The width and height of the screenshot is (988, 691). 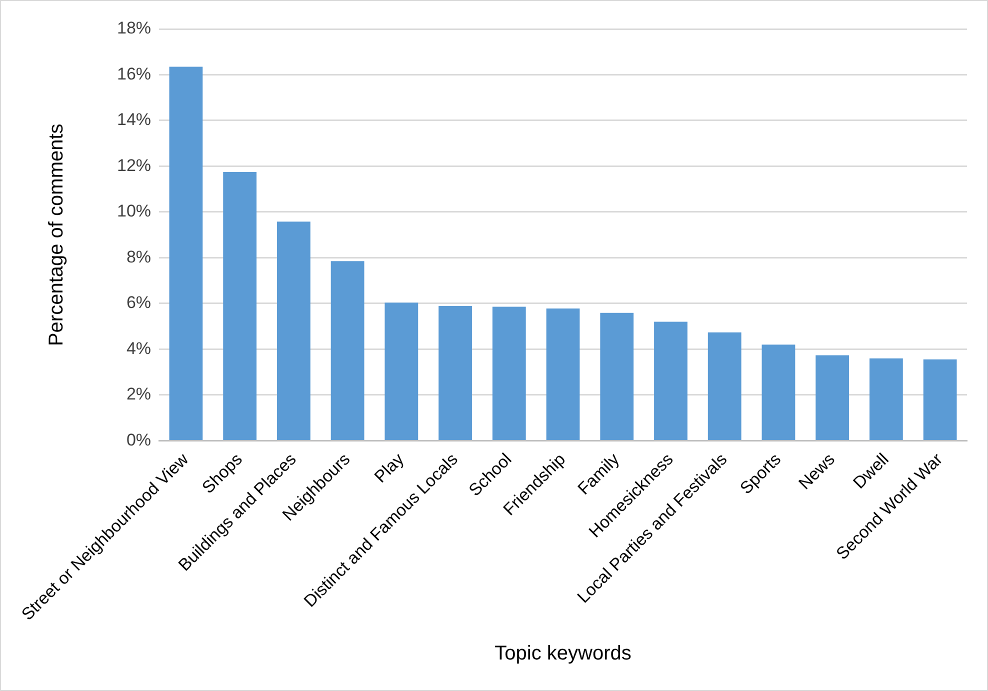 I want to click on y-tick-label: 8%, so click(x=139, y=256).